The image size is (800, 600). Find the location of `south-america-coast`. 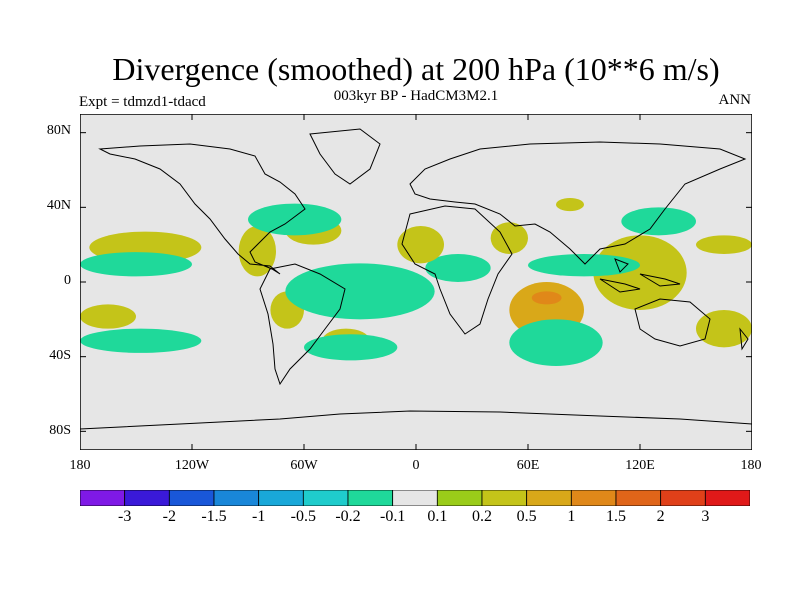

south-america-coast is located at coordinates (302, 324).